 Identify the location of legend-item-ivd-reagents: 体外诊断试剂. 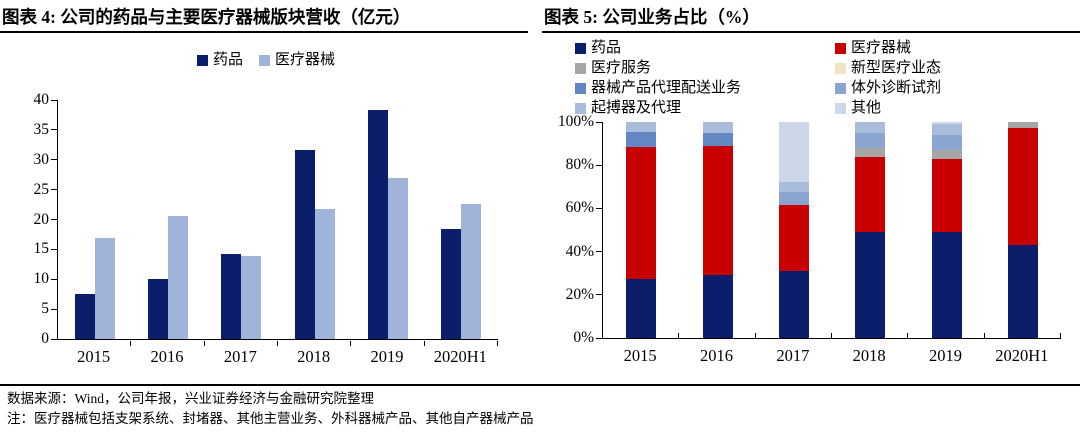
(888, 88).